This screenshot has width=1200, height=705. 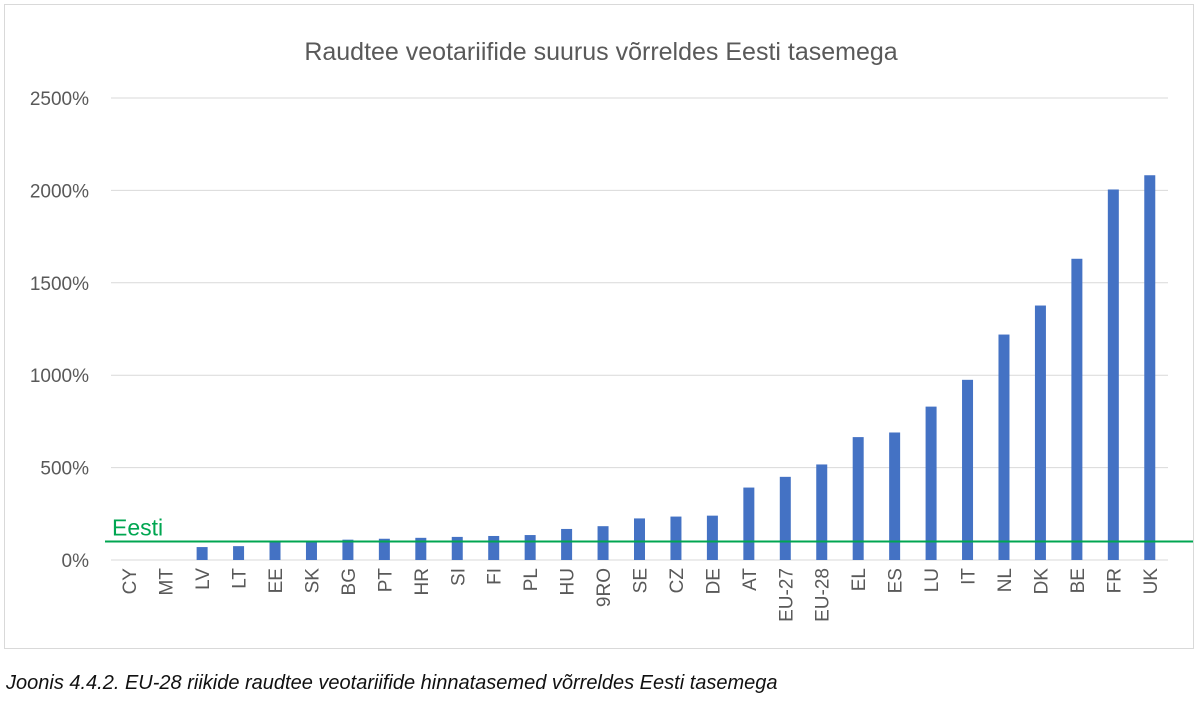 I want to click on bar-fi, so click(x=494, y=547).